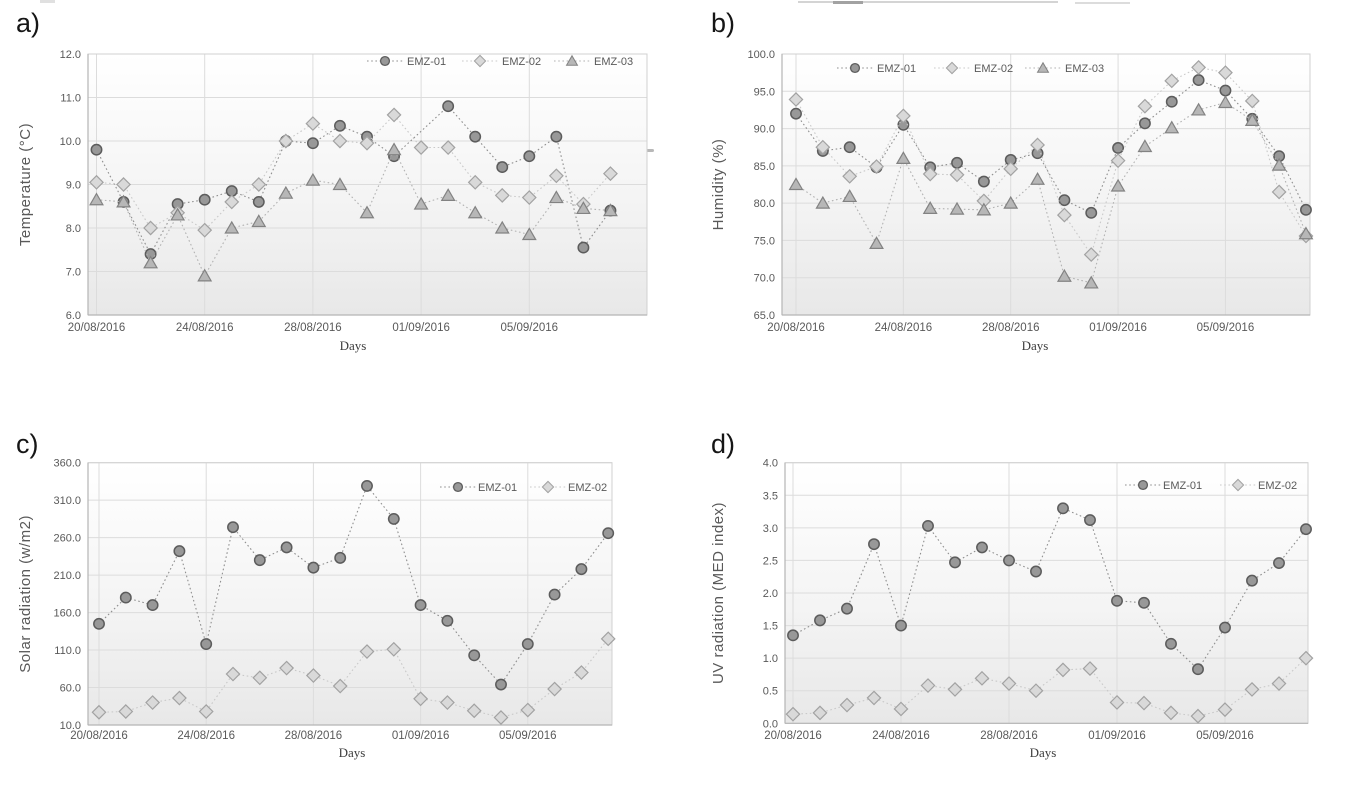  What do you see at coordinates (426, 62) in the screenshot?
I see `legend-label: EMZ-01` at bounding box center [426, 62].